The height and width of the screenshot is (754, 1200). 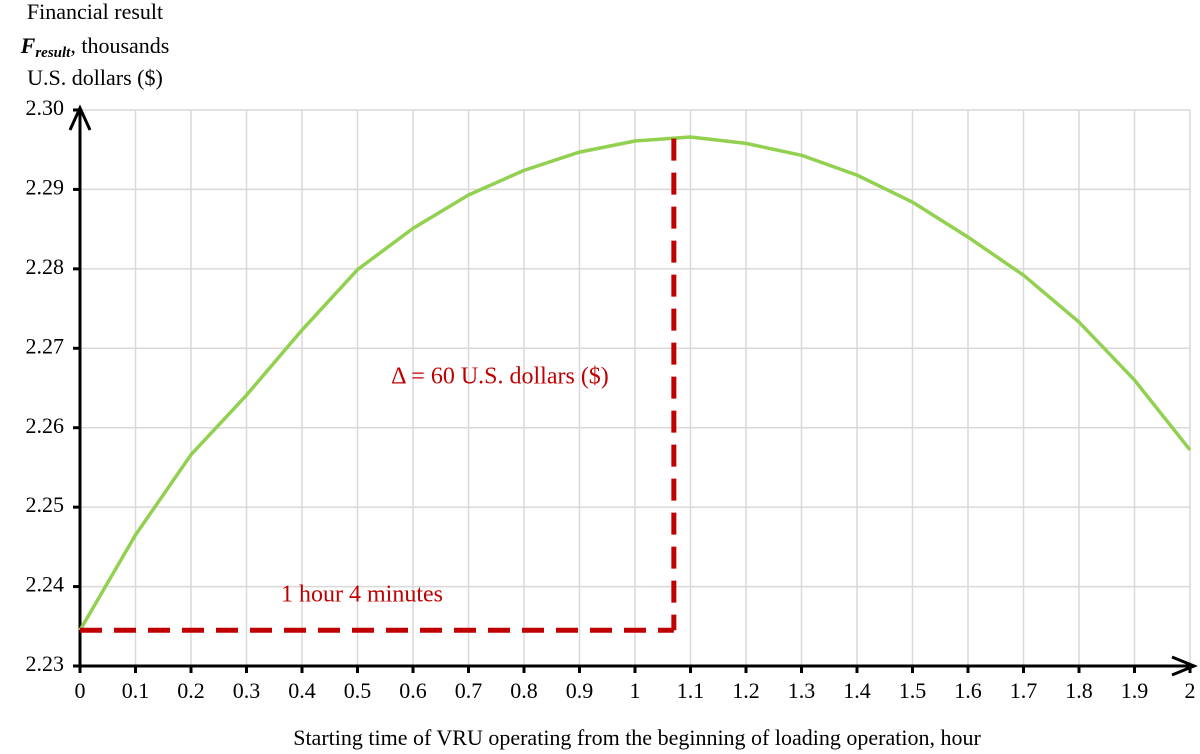 I want to click on x-tick-label: 1.8, so click(x=1079, y=690).